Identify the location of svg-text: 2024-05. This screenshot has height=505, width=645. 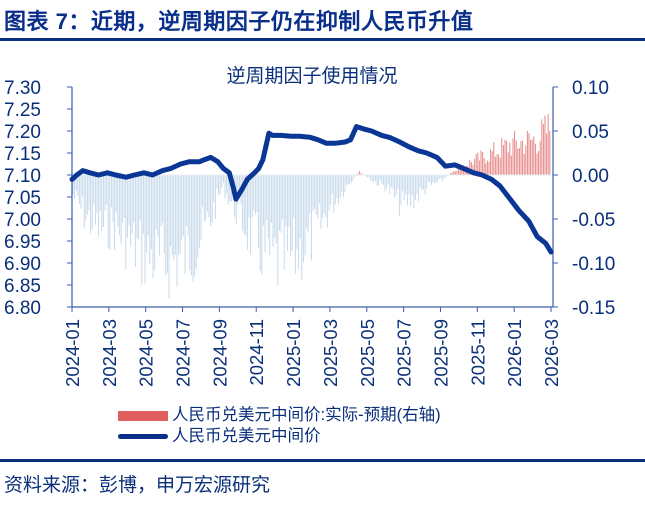
(146, 353).